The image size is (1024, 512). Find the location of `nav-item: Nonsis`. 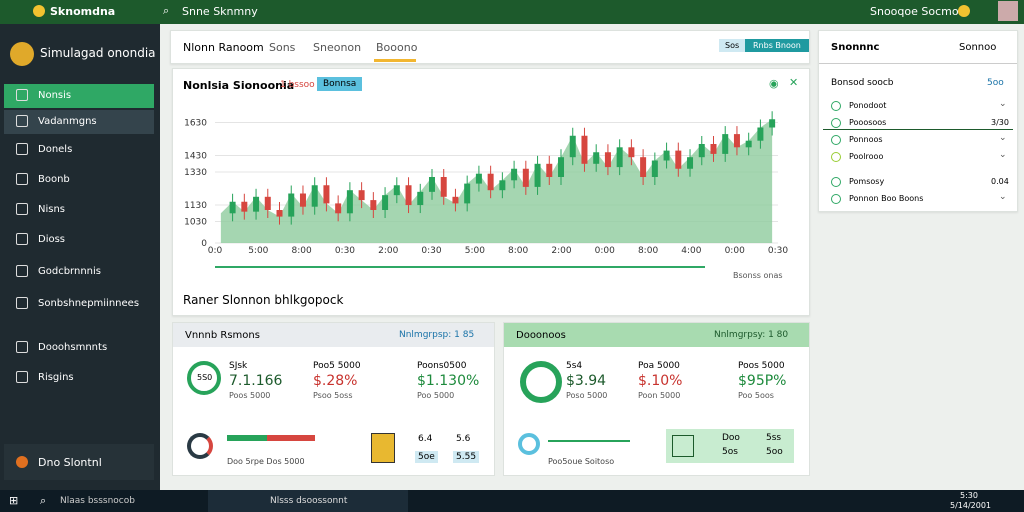

nav-item: Nonsis is located at coordinates (79, 96).